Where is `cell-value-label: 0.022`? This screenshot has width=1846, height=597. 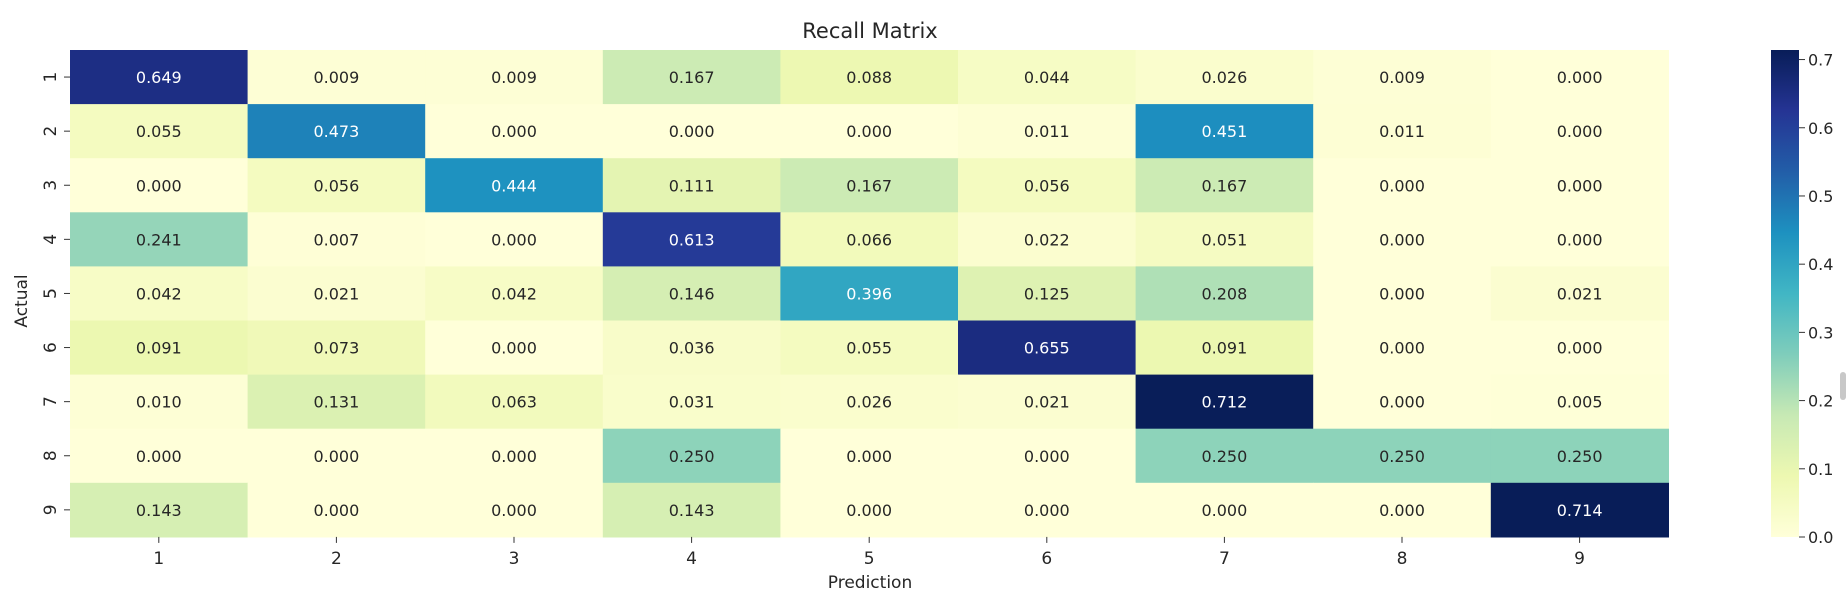 cell-value-label: 0.022 is located at coordinates (1047, 239).